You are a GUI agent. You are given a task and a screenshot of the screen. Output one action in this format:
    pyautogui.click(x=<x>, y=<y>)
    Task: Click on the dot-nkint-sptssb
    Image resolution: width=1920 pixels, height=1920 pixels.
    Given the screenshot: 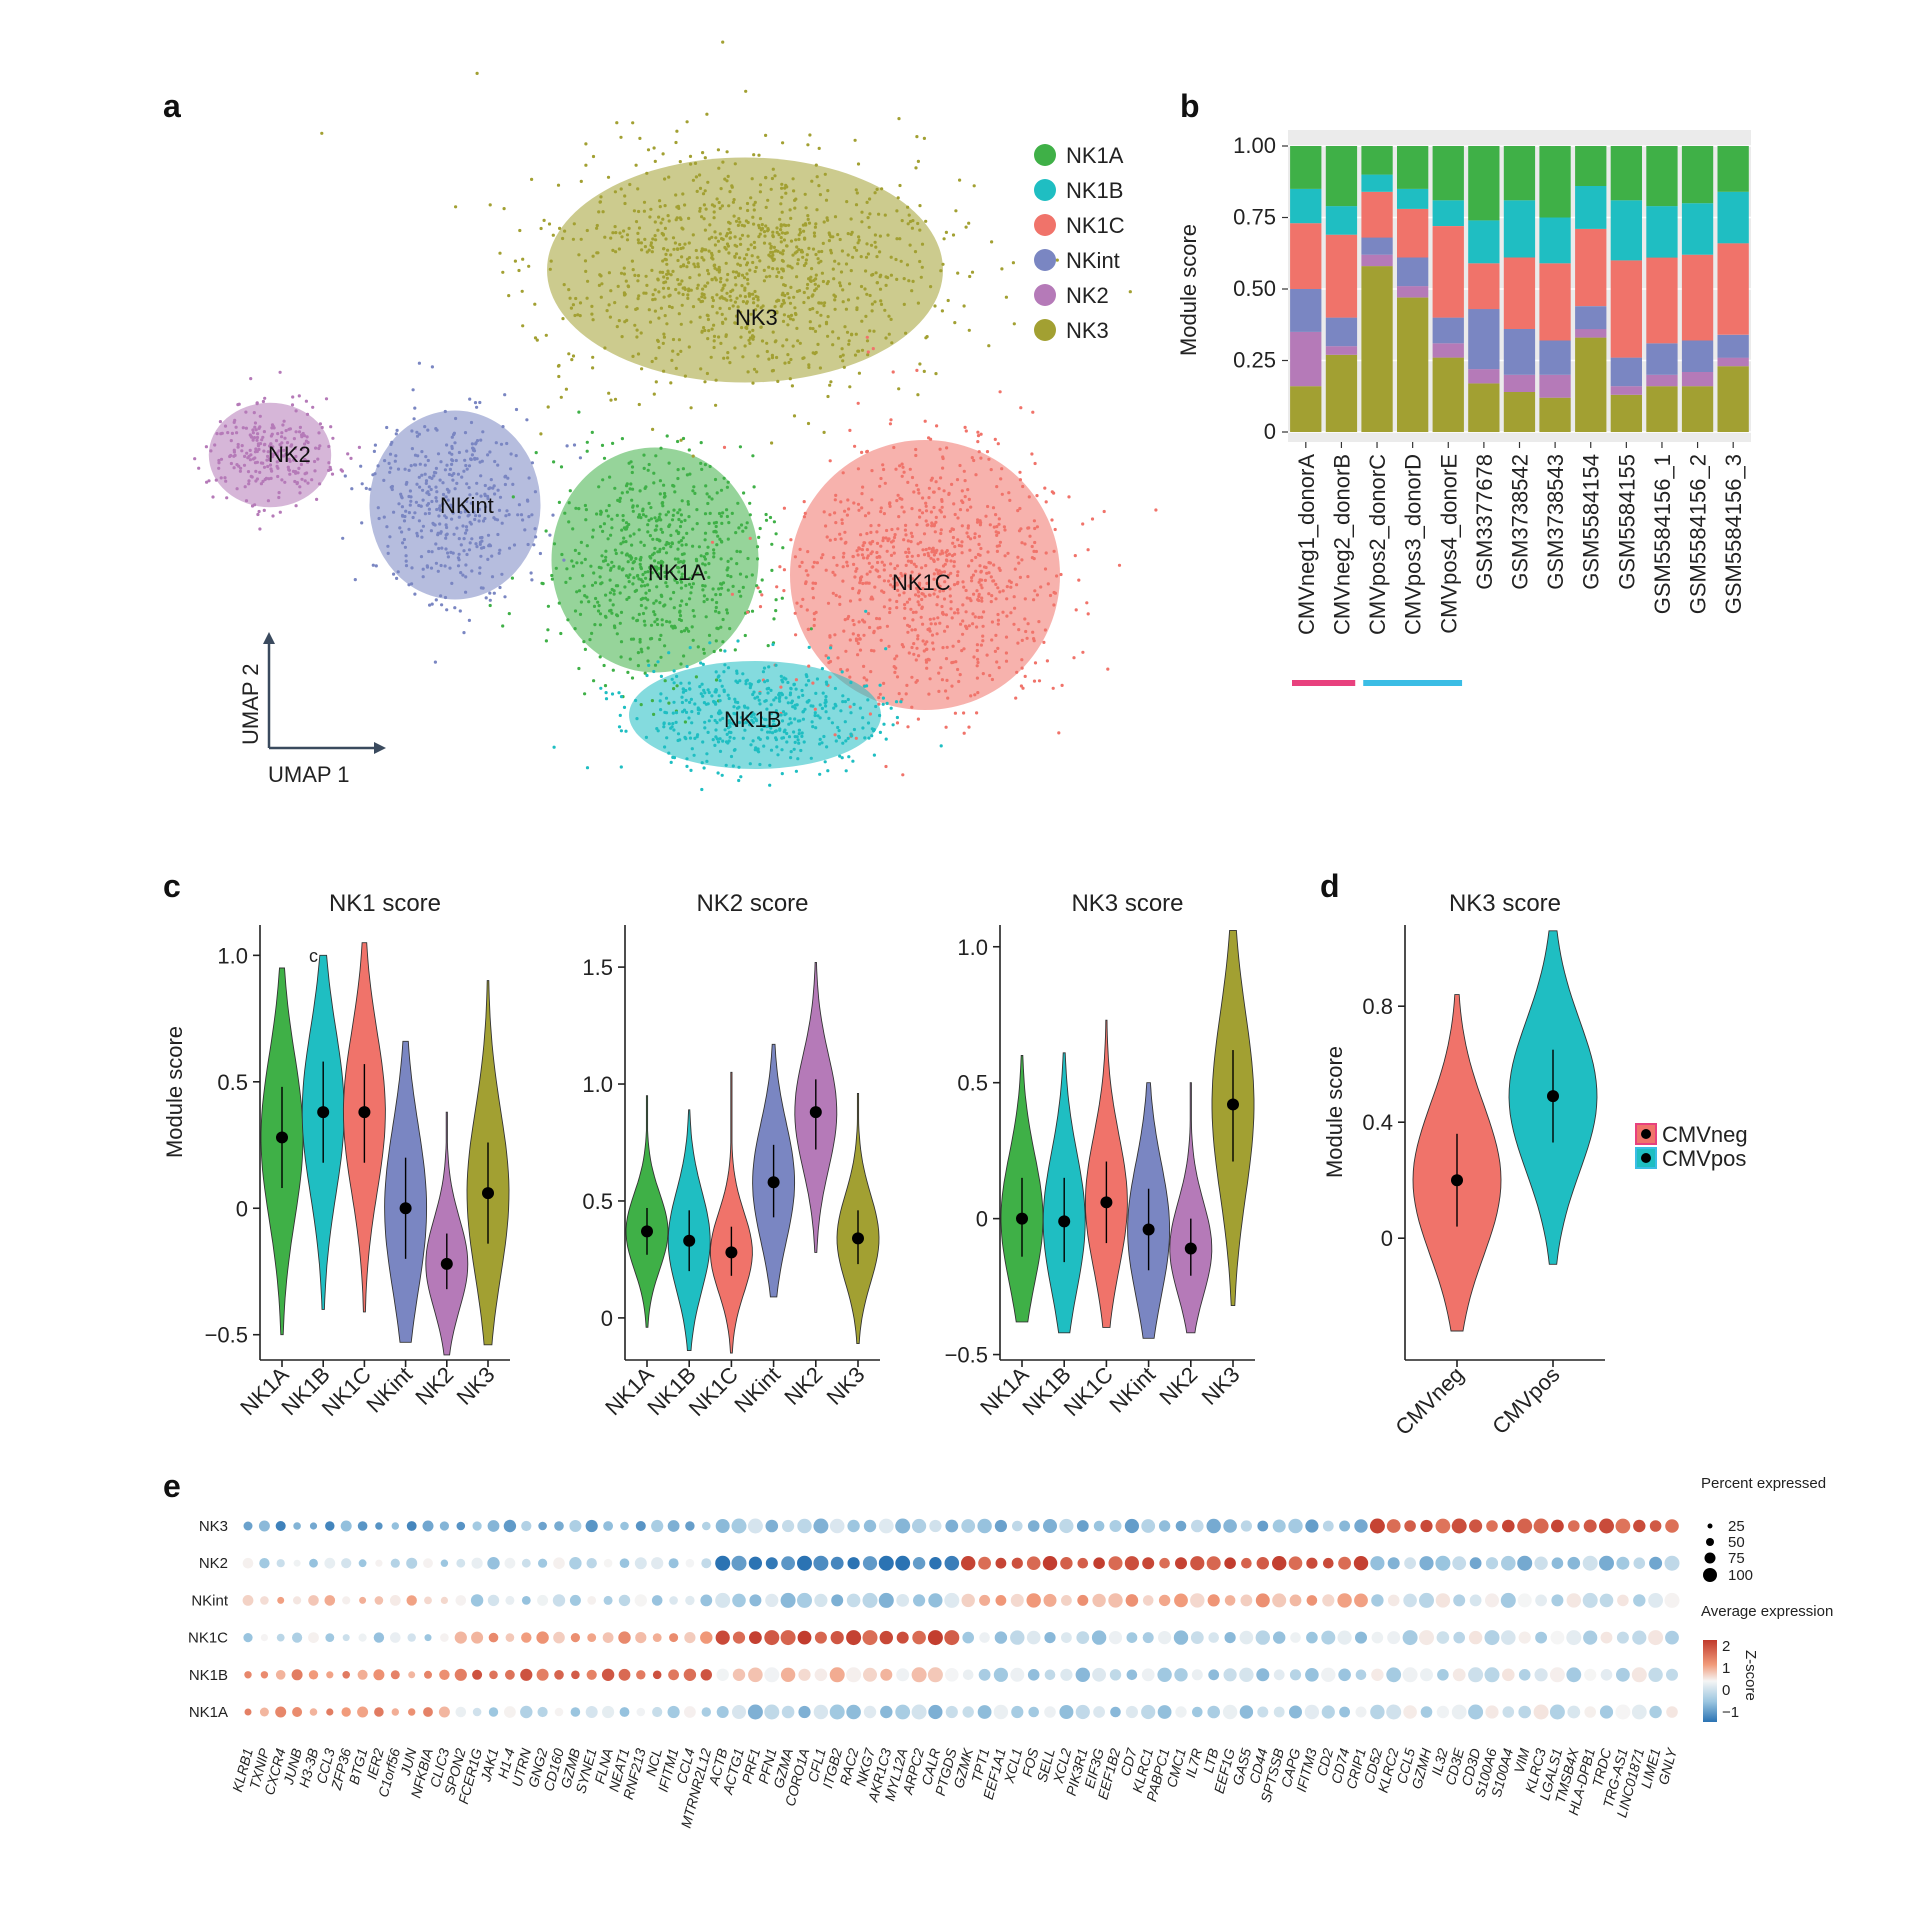 What is the action you would take?
    pyautogui.click(x=1279, y=1600)
    